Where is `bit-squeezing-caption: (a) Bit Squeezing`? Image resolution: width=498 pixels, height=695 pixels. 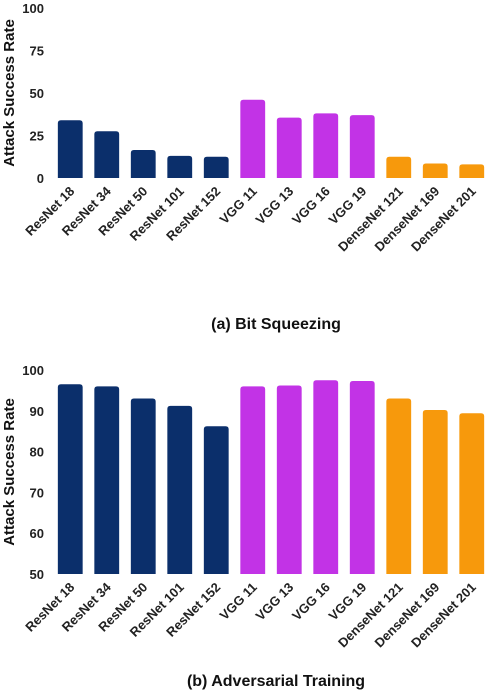 bit-squeezing-caption: (a) Bit Squeezing is located at coordinates (276, 324).